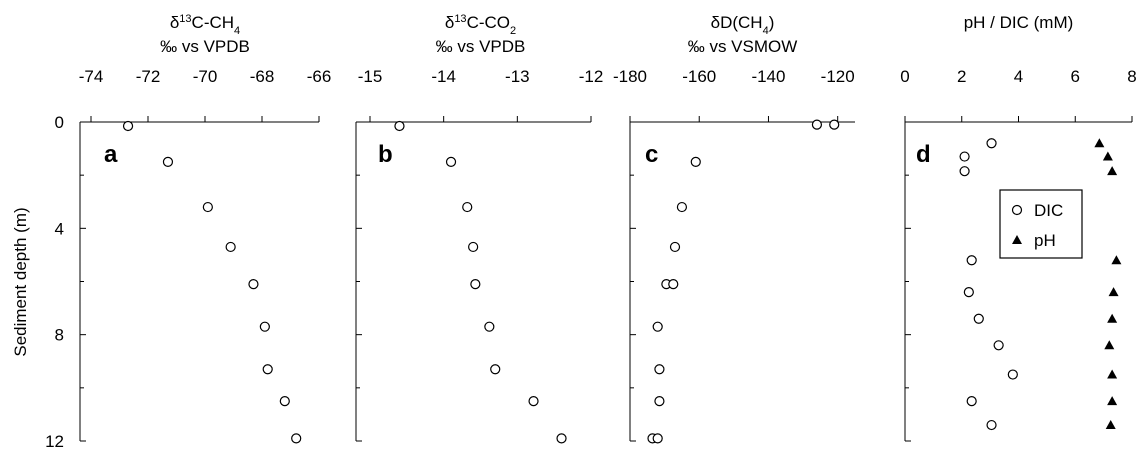 The width and height of the screenshot is (1140, 452). I want to click on panel-letter: a, so click(111, 154).